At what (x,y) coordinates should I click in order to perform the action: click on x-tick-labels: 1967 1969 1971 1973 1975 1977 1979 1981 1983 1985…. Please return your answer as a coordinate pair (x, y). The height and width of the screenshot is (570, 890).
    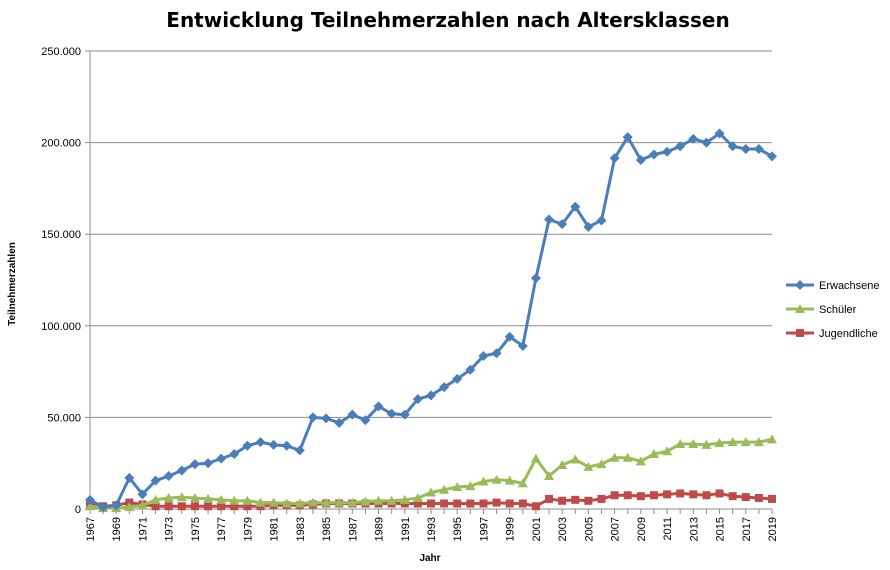
    Looking at the image, I should click on (432, 529).